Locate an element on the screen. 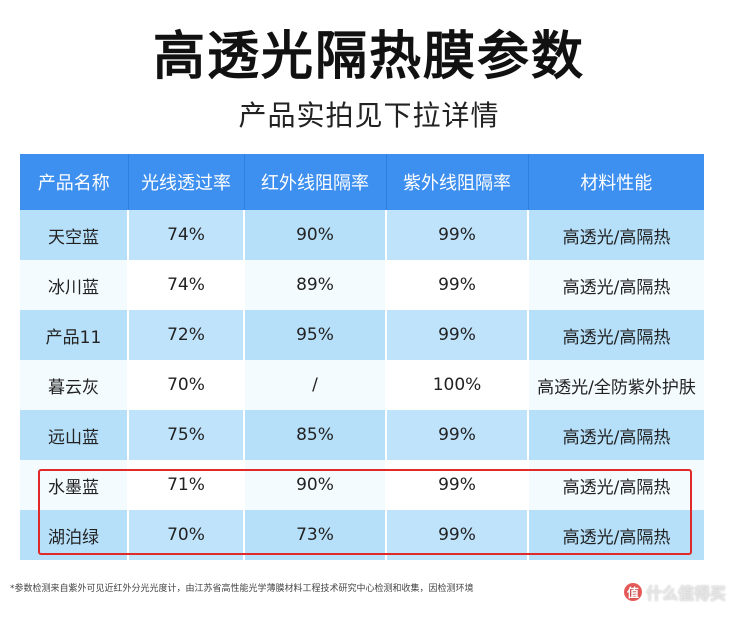 The image size is (738, 618). cell-infrared-rejection: 85% is located at coordinates (315, 435).